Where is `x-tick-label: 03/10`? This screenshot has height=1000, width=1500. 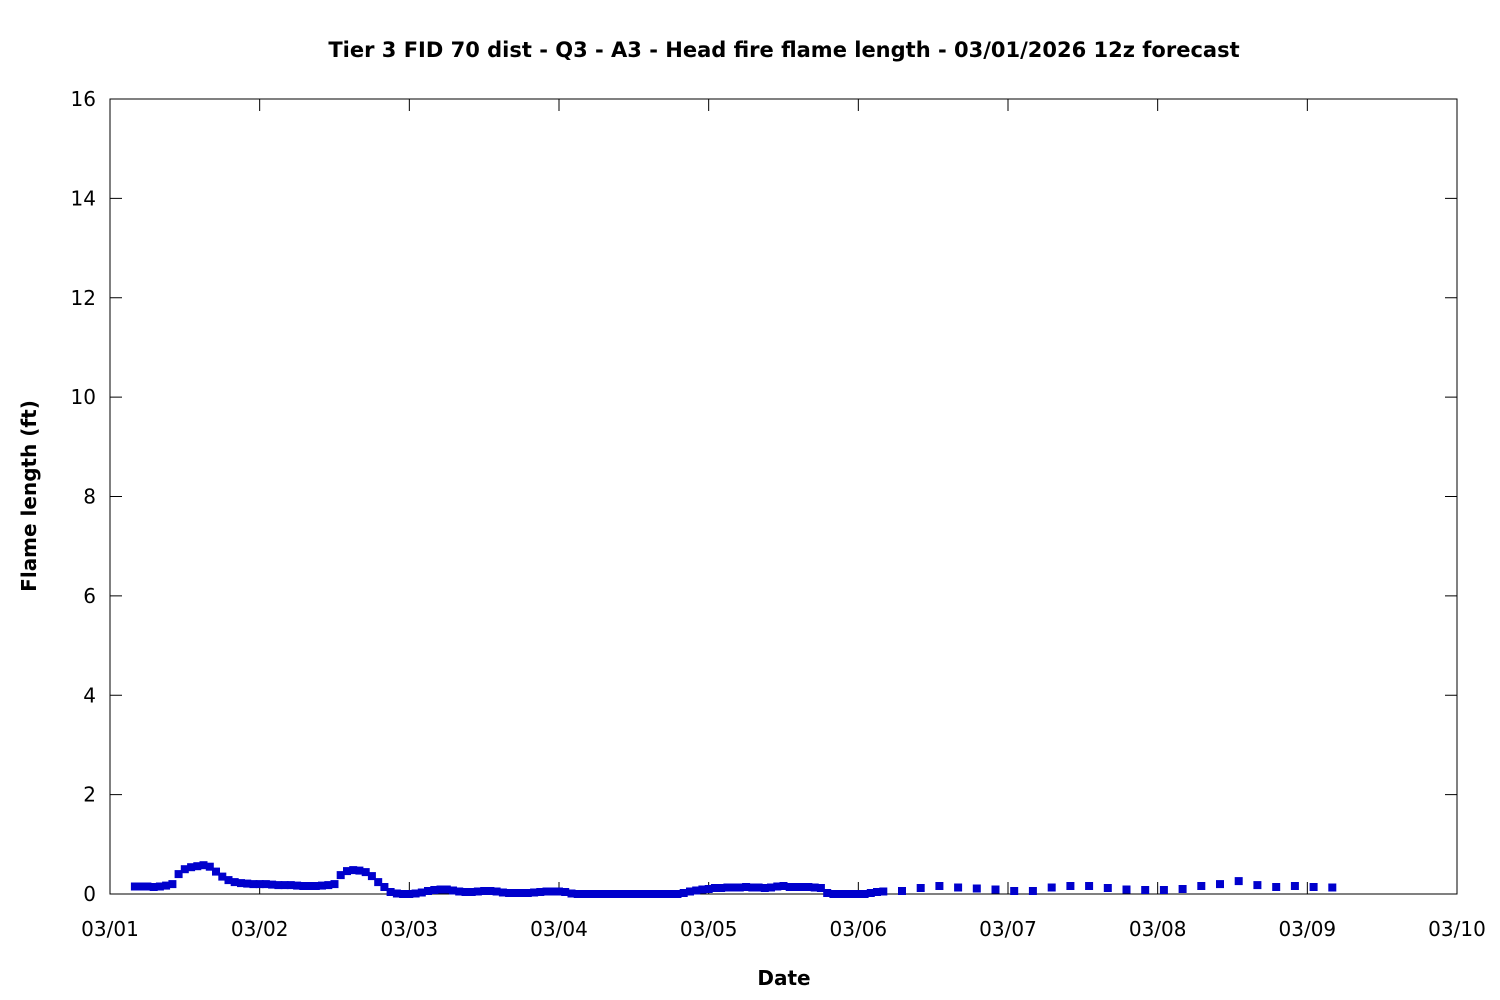
x-tick-label: 03/10 is located at coordinates (1457, 929).